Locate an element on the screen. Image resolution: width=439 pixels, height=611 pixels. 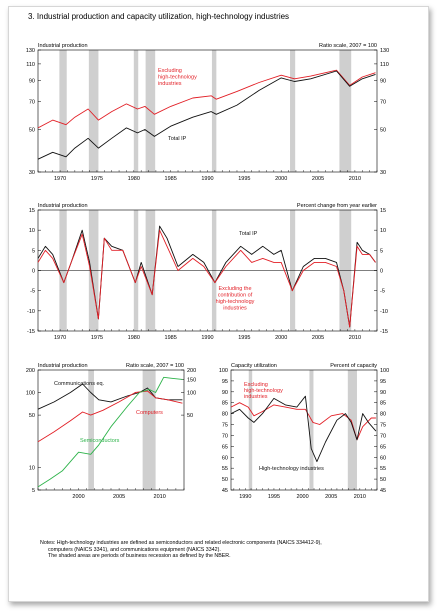
top-ytick-label-right-3: 70 is located at coordinates (383, 103).